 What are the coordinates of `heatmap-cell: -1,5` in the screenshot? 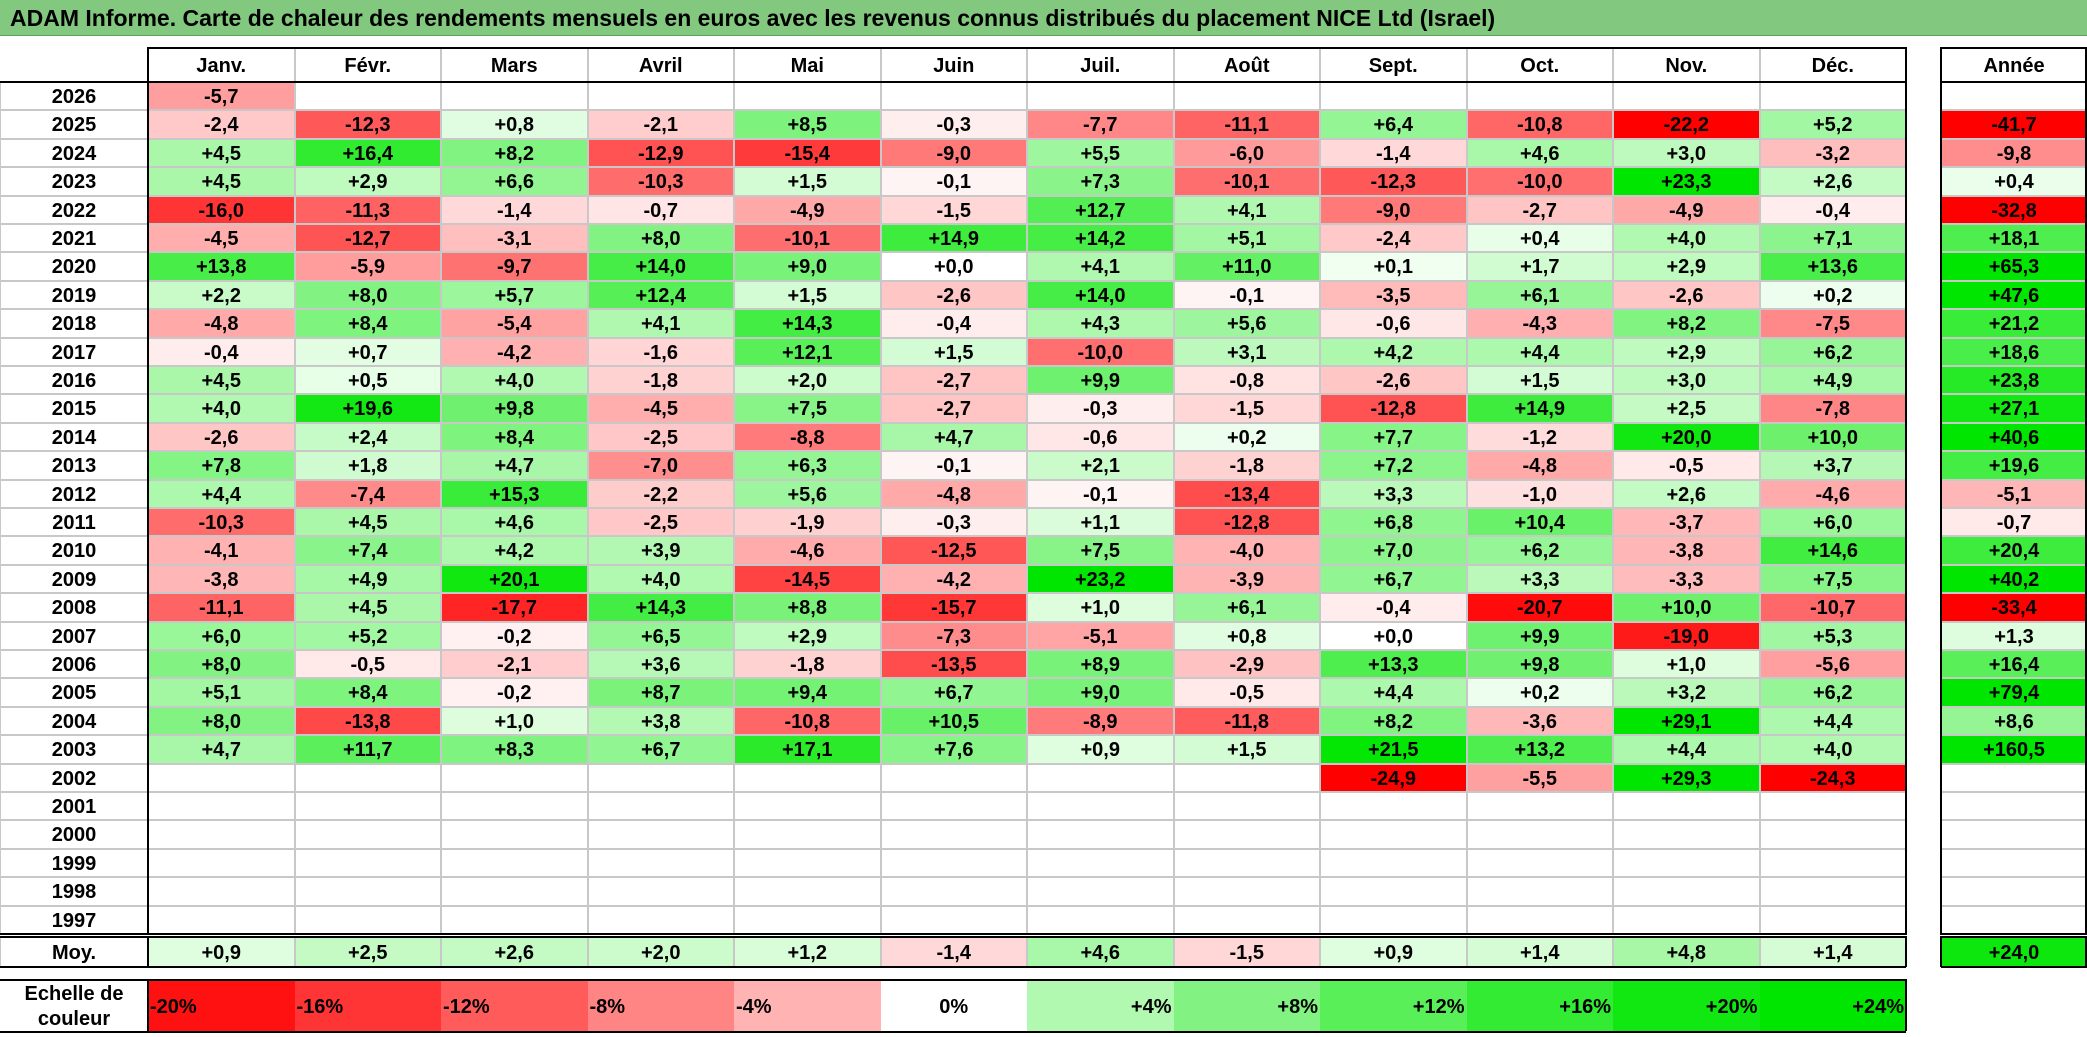 It's located at (953, 209).